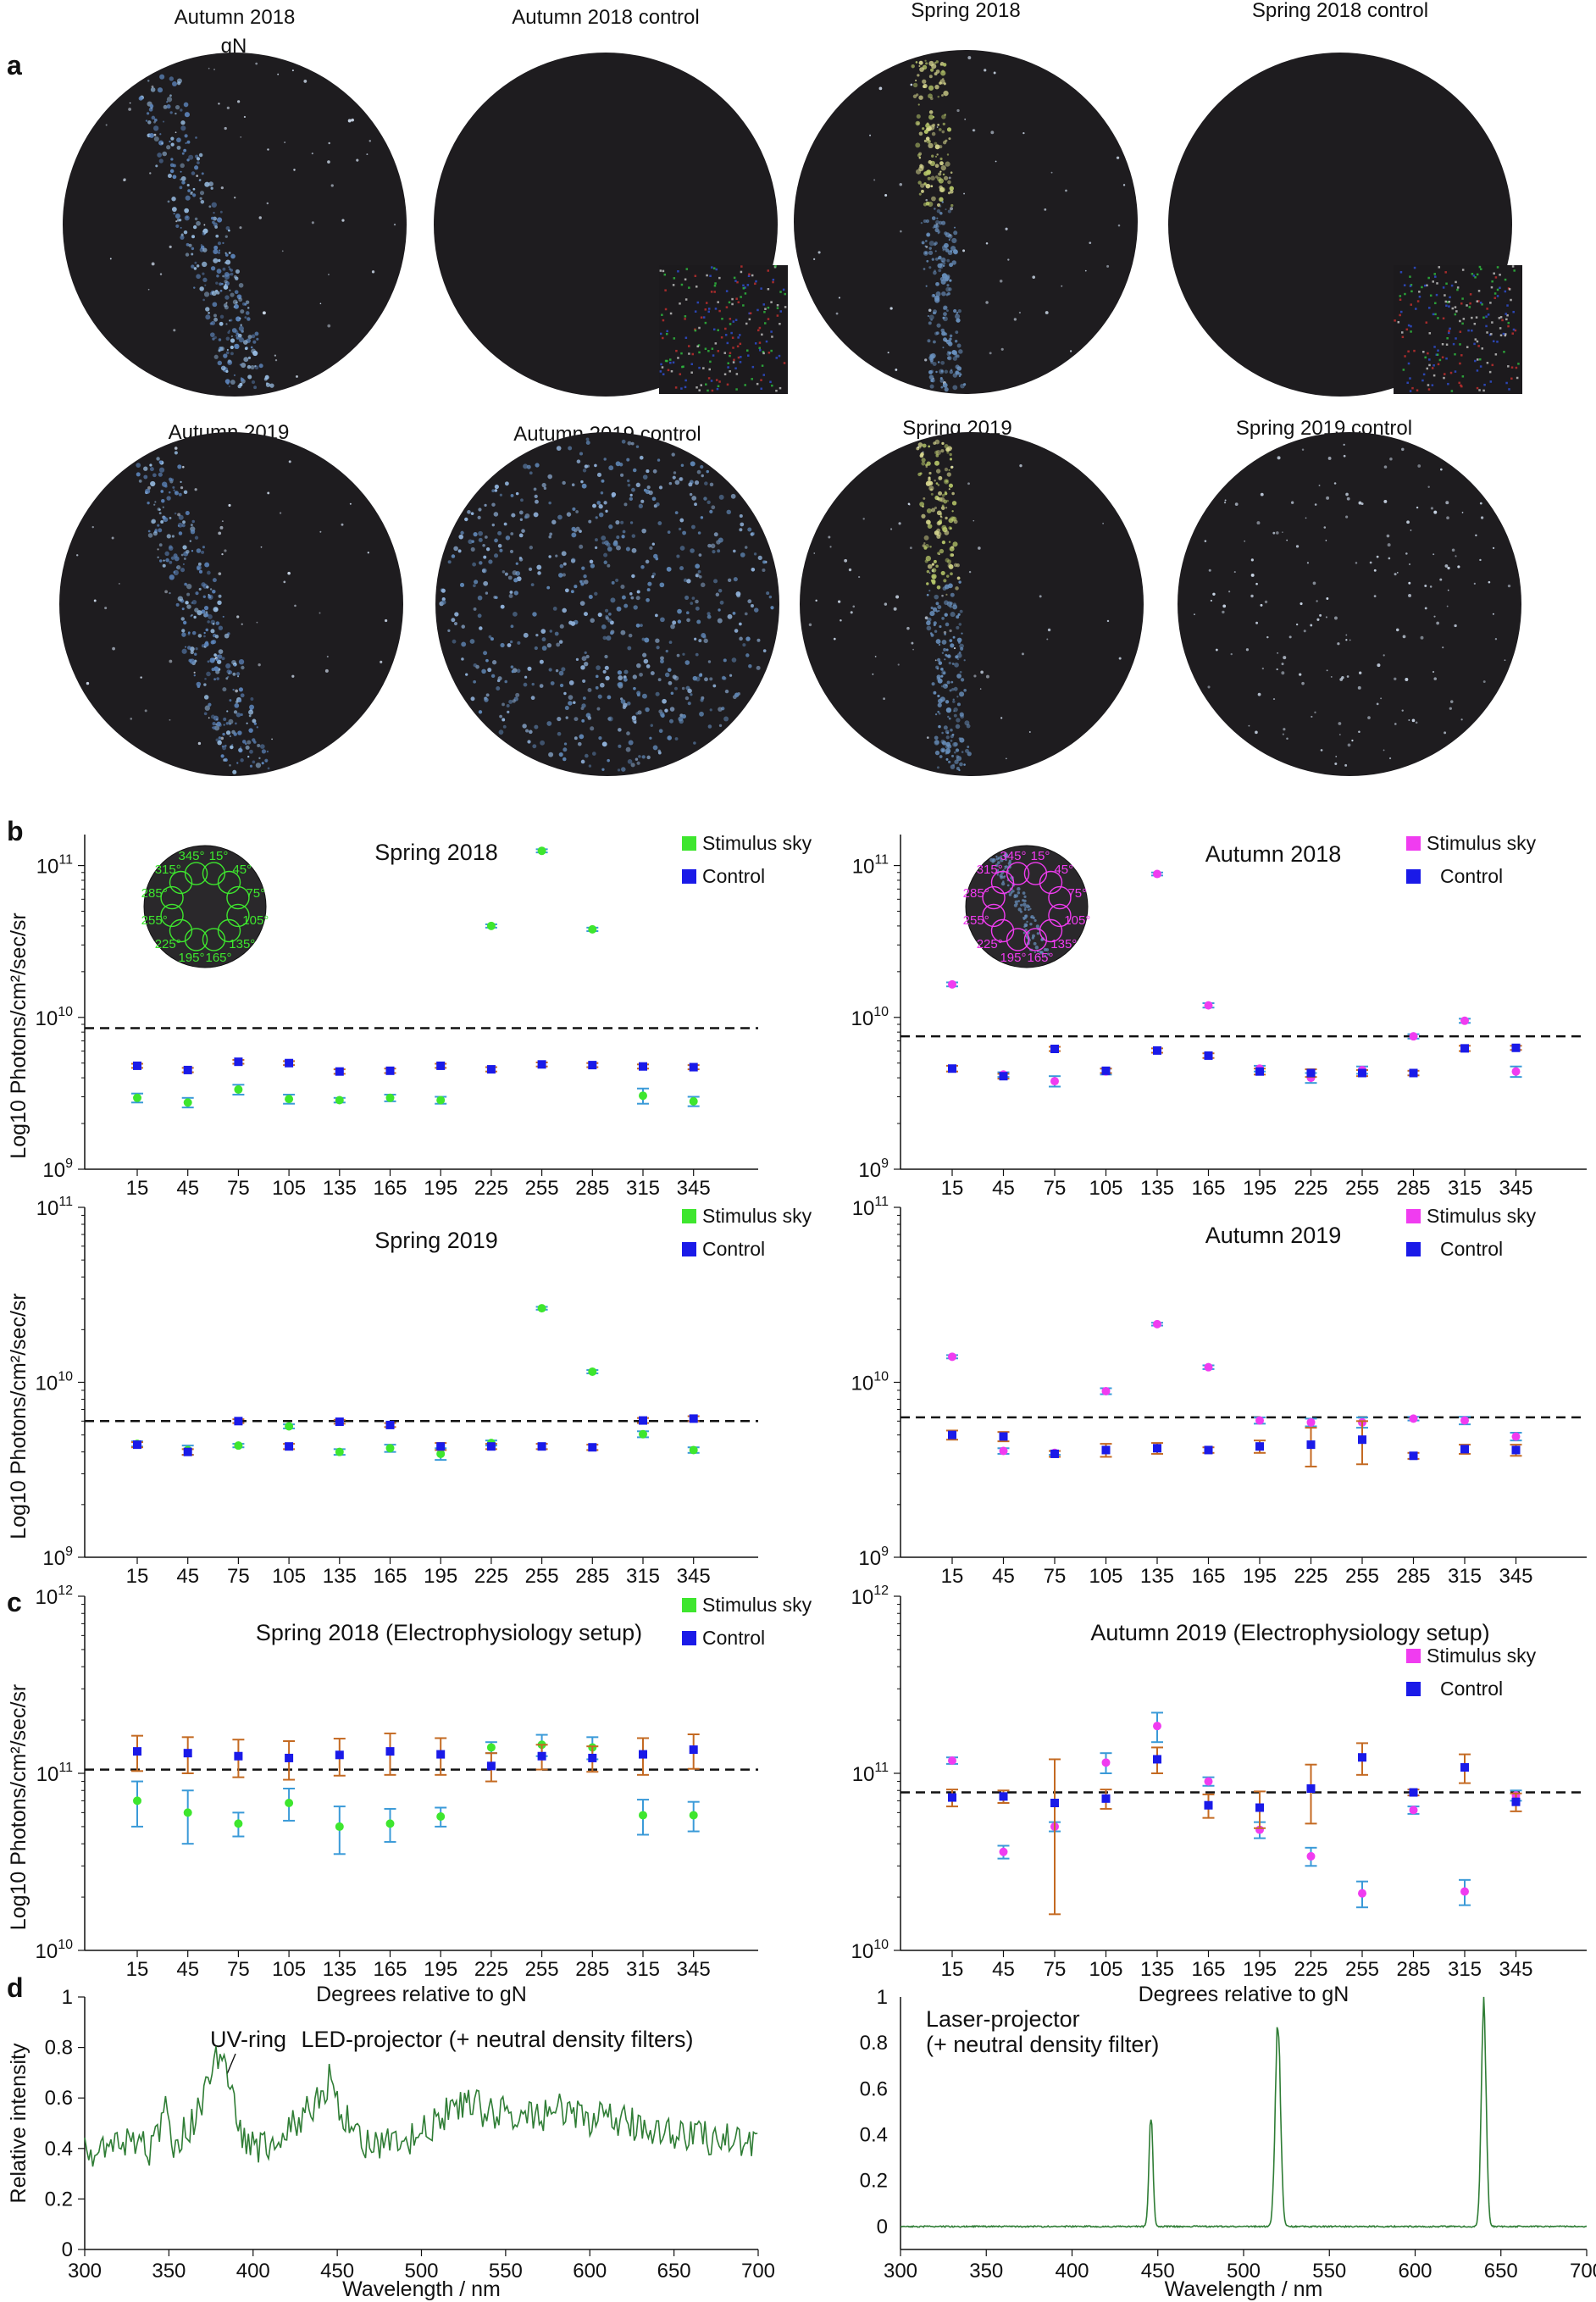 The width and height of the screenshot is (1596, 2302). What do you see at coordinates (1362, 1188) in the screenshot?
I see `x-tick-label: 255` at bounding box center [1362, 1188].